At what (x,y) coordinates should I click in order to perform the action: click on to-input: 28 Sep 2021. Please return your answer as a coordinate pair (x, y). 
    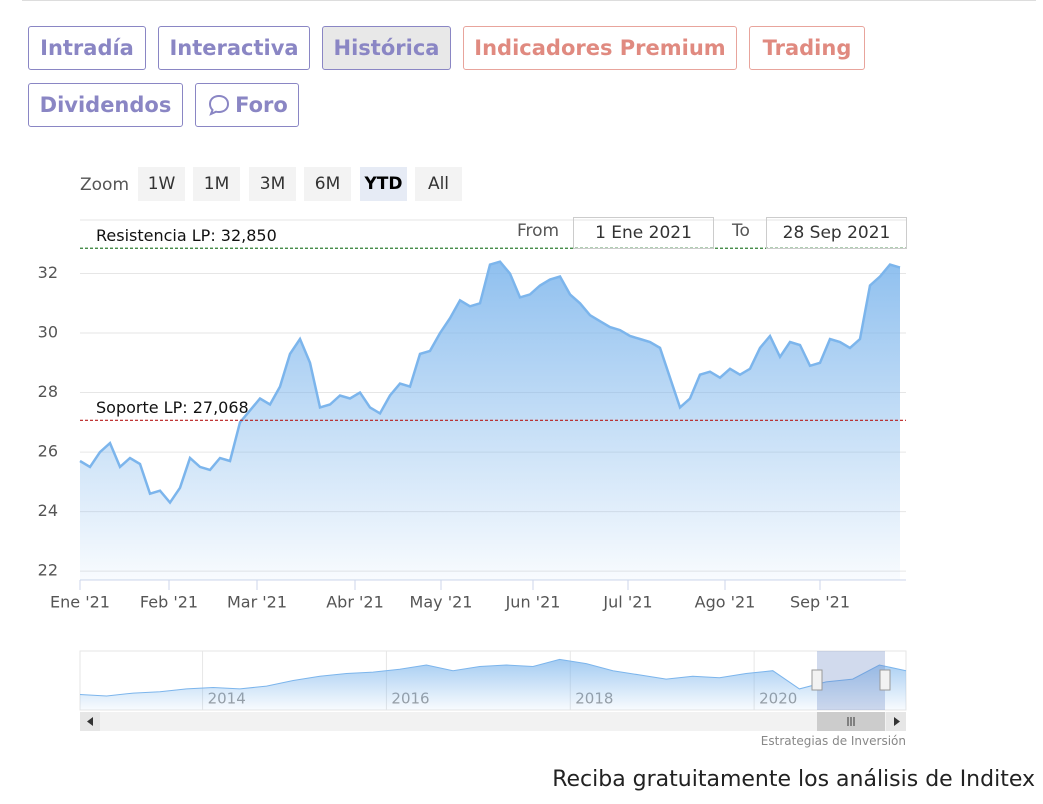
    Looking at the image, I should click on (836, 233).